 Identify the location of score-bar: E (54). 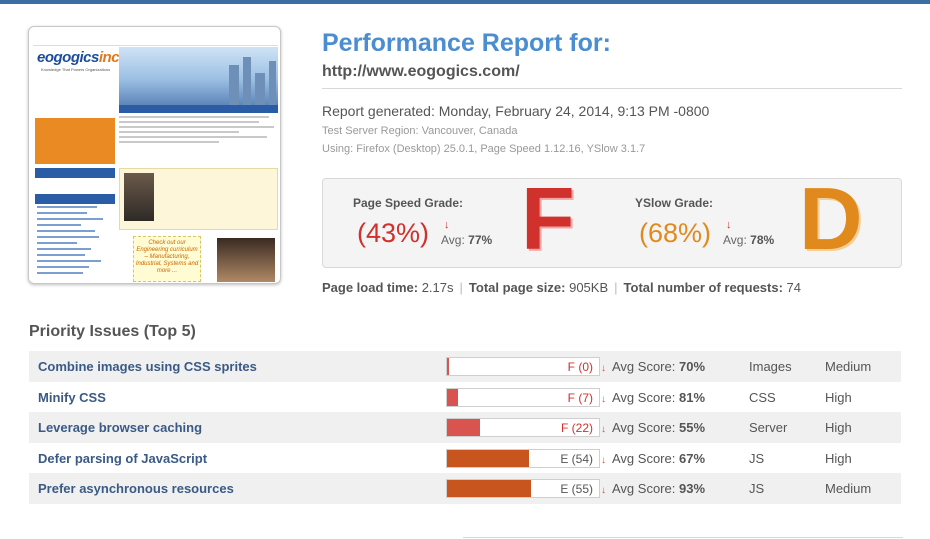
(523, 458).